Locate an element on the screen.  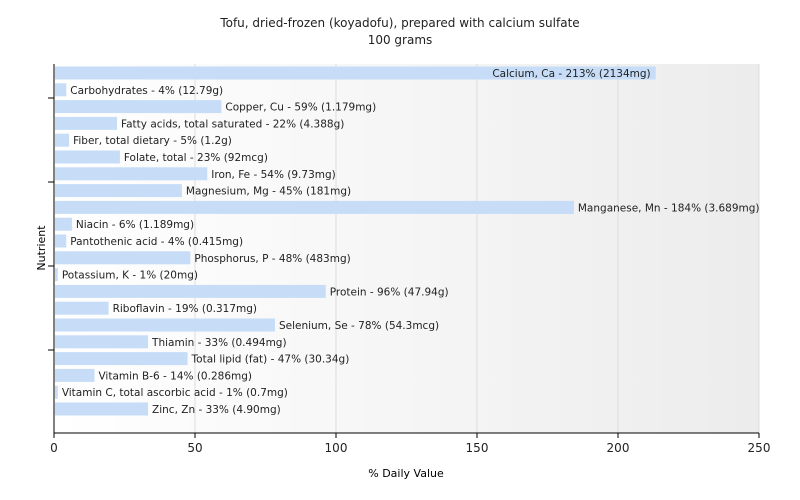
x-axis-label: % Daily Value is located at coordinates (406, 473).